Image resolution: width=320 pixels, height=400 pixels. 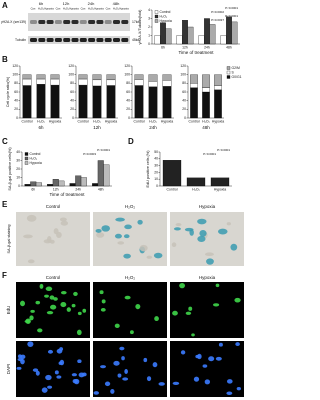 I want to click on y-tick-label: 120, so click(x=71, y=66).